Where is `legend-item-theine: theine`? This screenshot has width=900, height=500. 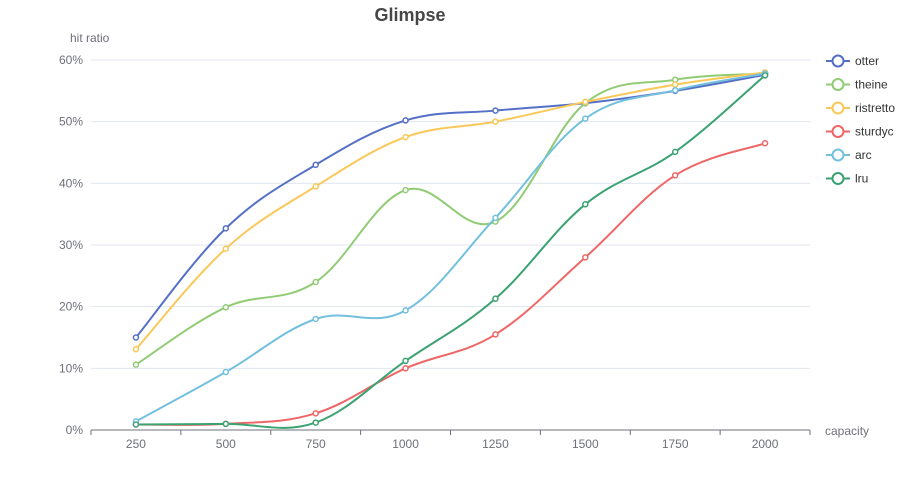 legend-item-theine: theine is located at coordinates (857, 85).